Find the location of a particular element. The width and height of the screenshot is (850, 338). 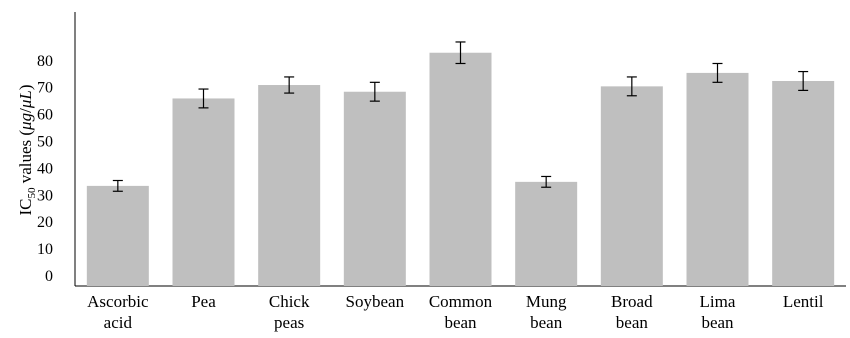

x-tick-label: Lentil is located at coordinates (803, 301).